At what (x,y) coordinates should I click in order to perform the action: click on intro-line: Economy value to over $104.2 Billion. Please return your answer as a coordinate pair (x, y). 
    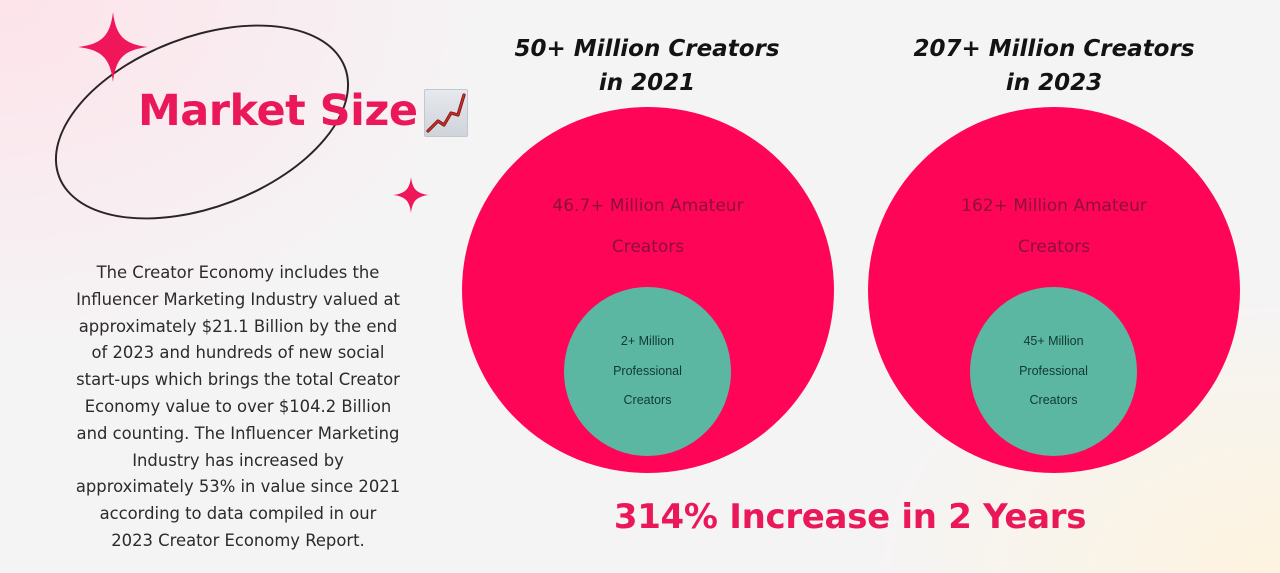
    Looking at the image, I should click on (238, 406).